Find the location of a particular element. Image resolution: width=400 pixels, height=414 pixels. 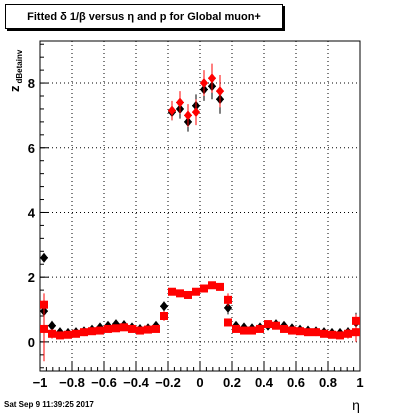

x-tick-label: 0.2 is located at coordinates (232, 382).